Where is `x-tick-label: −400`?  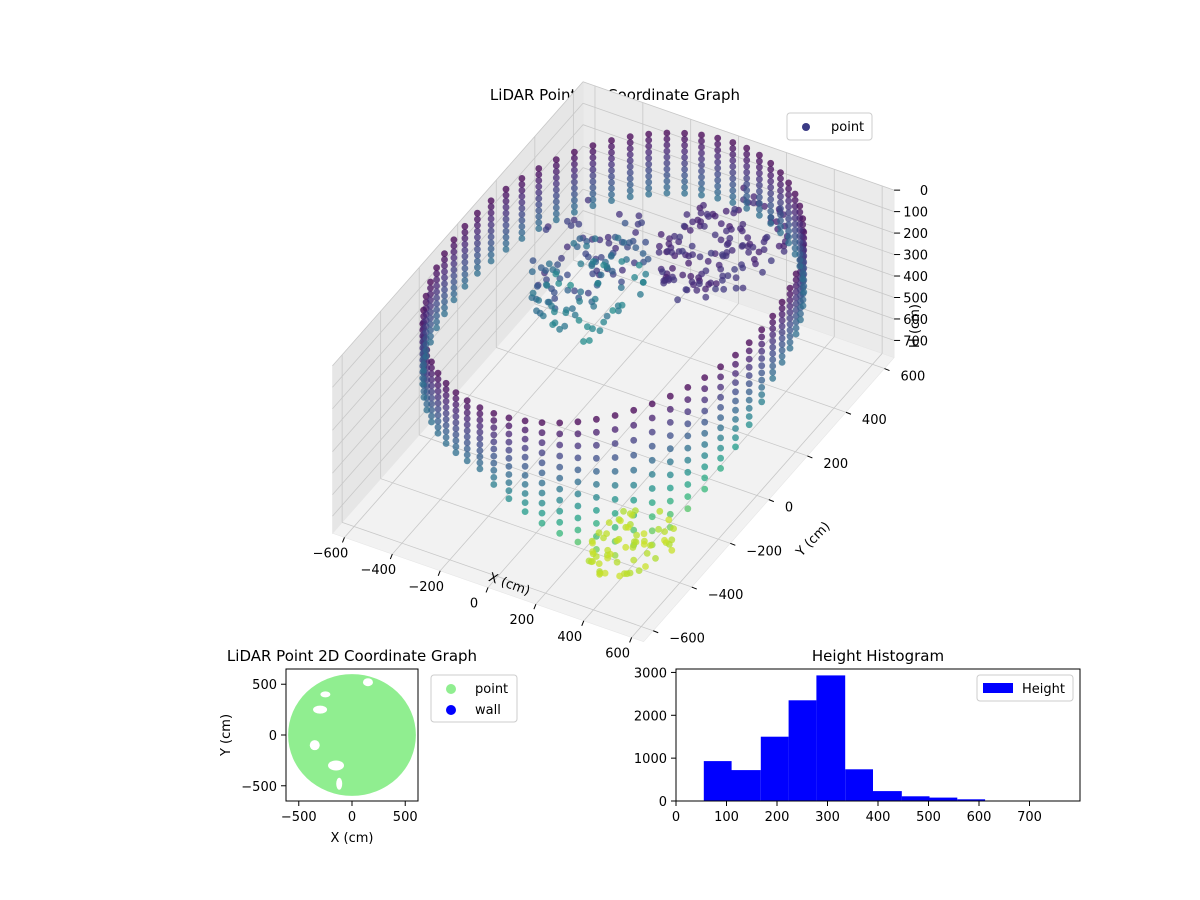
x-tick-label: −400 is located at coordinates (378, 570).